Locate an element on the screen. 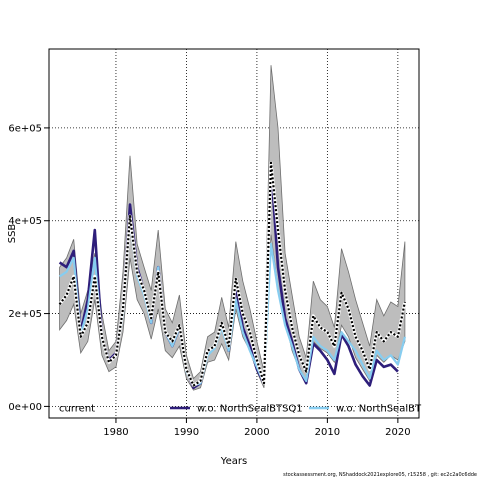 The image size is (480, 480). x-tick-label-1: 1990 is located at coordinates (186, 432).